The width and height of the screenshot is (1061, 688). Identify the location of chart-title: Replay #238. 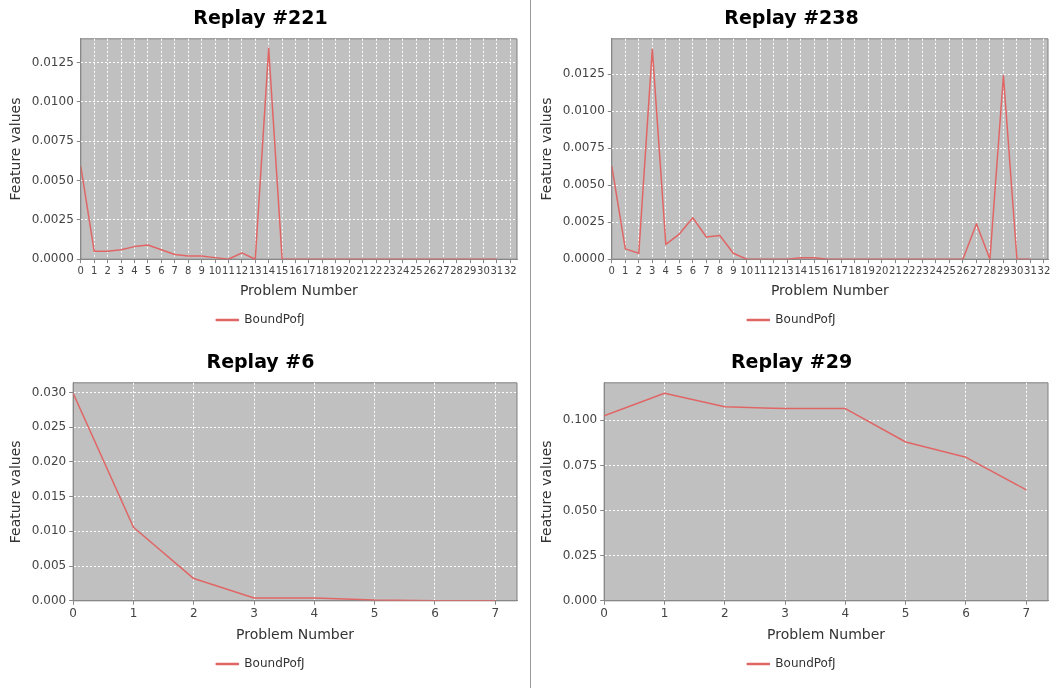
(791, 17).